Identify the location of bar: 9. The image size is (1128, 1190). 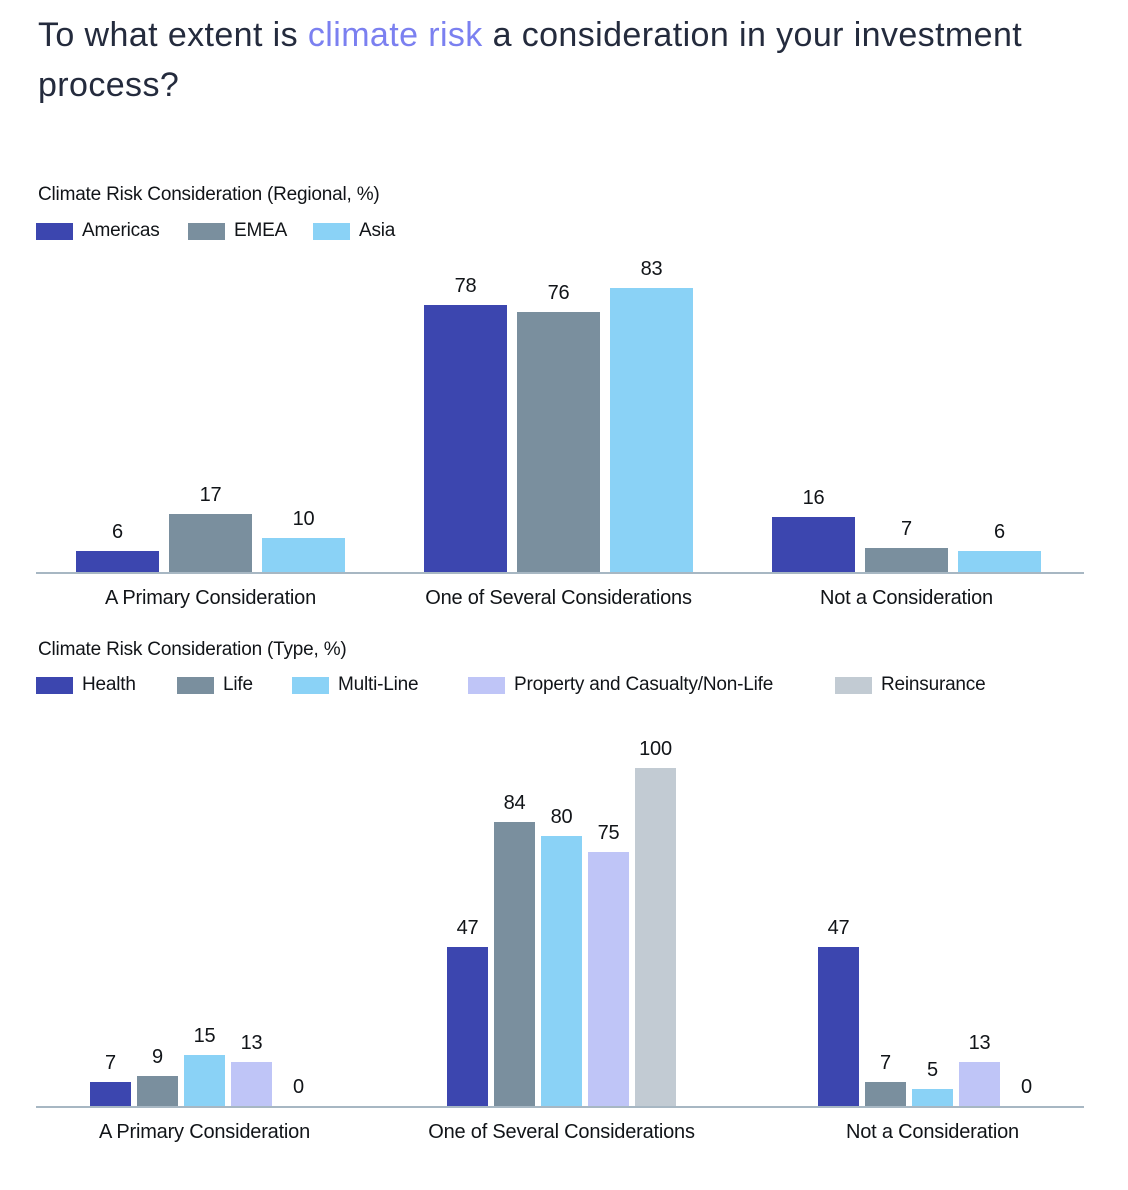
(157, 1076).